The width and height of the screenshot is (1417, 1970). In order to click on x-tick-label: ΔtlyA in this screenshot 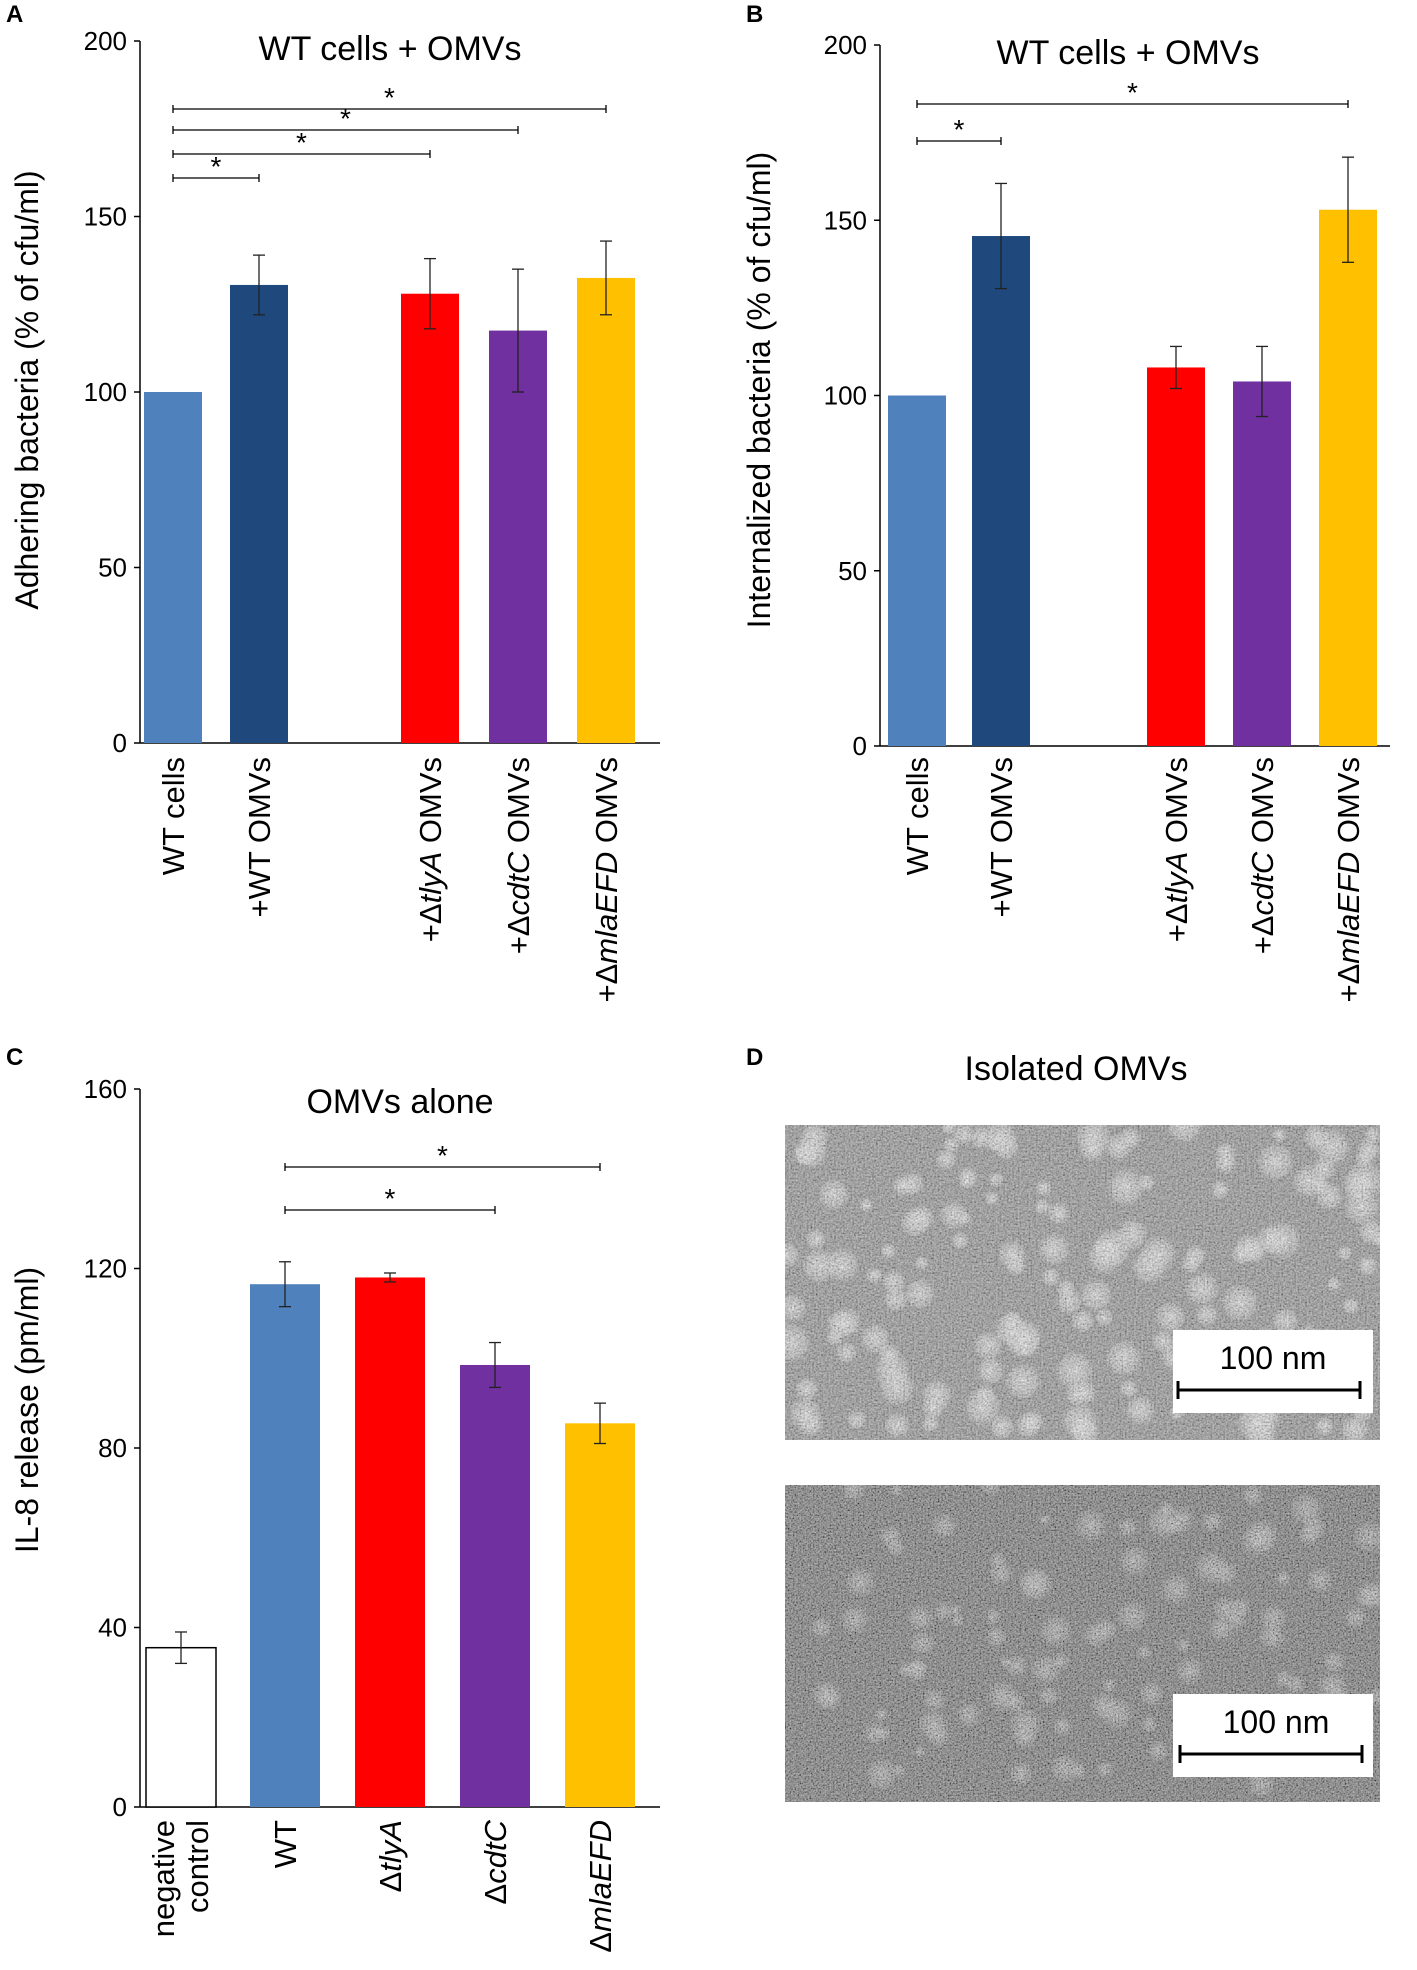, I will do `click(390, 1856)`.